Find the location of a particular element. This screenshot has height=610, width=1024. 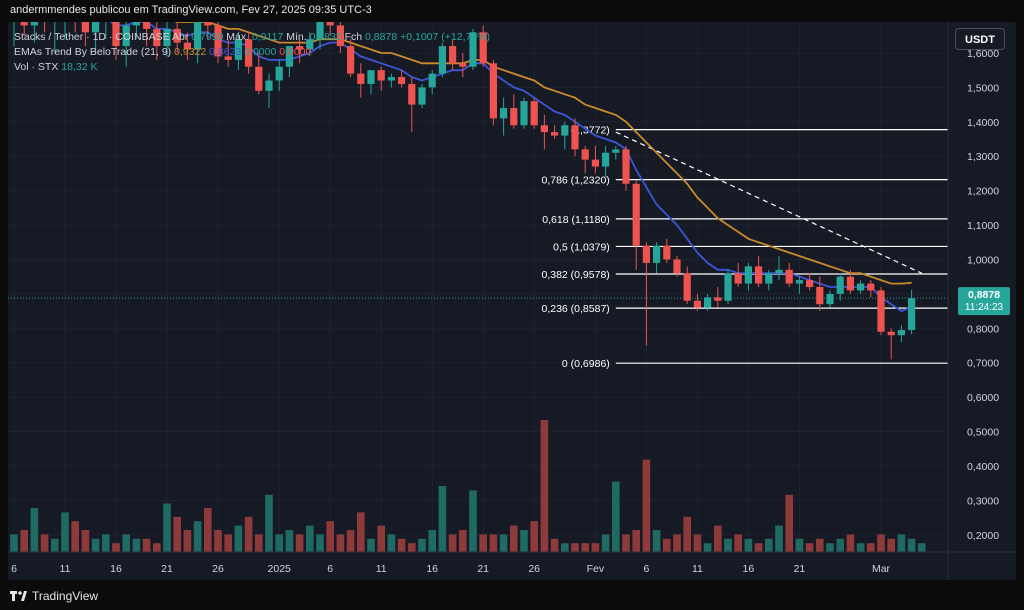

legend-volume-row: Vol · STX 18,32 K is located at coordinates (252, 67).